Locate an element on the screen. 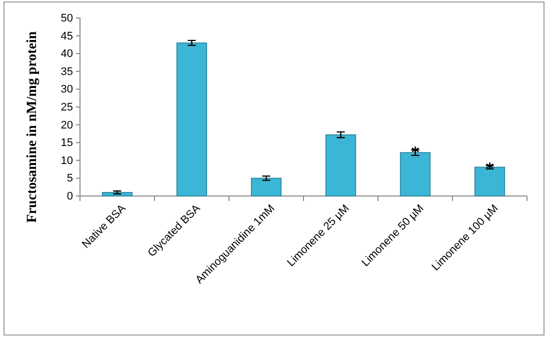  y-tick-label: 45 is located at coordinates (66, 36).